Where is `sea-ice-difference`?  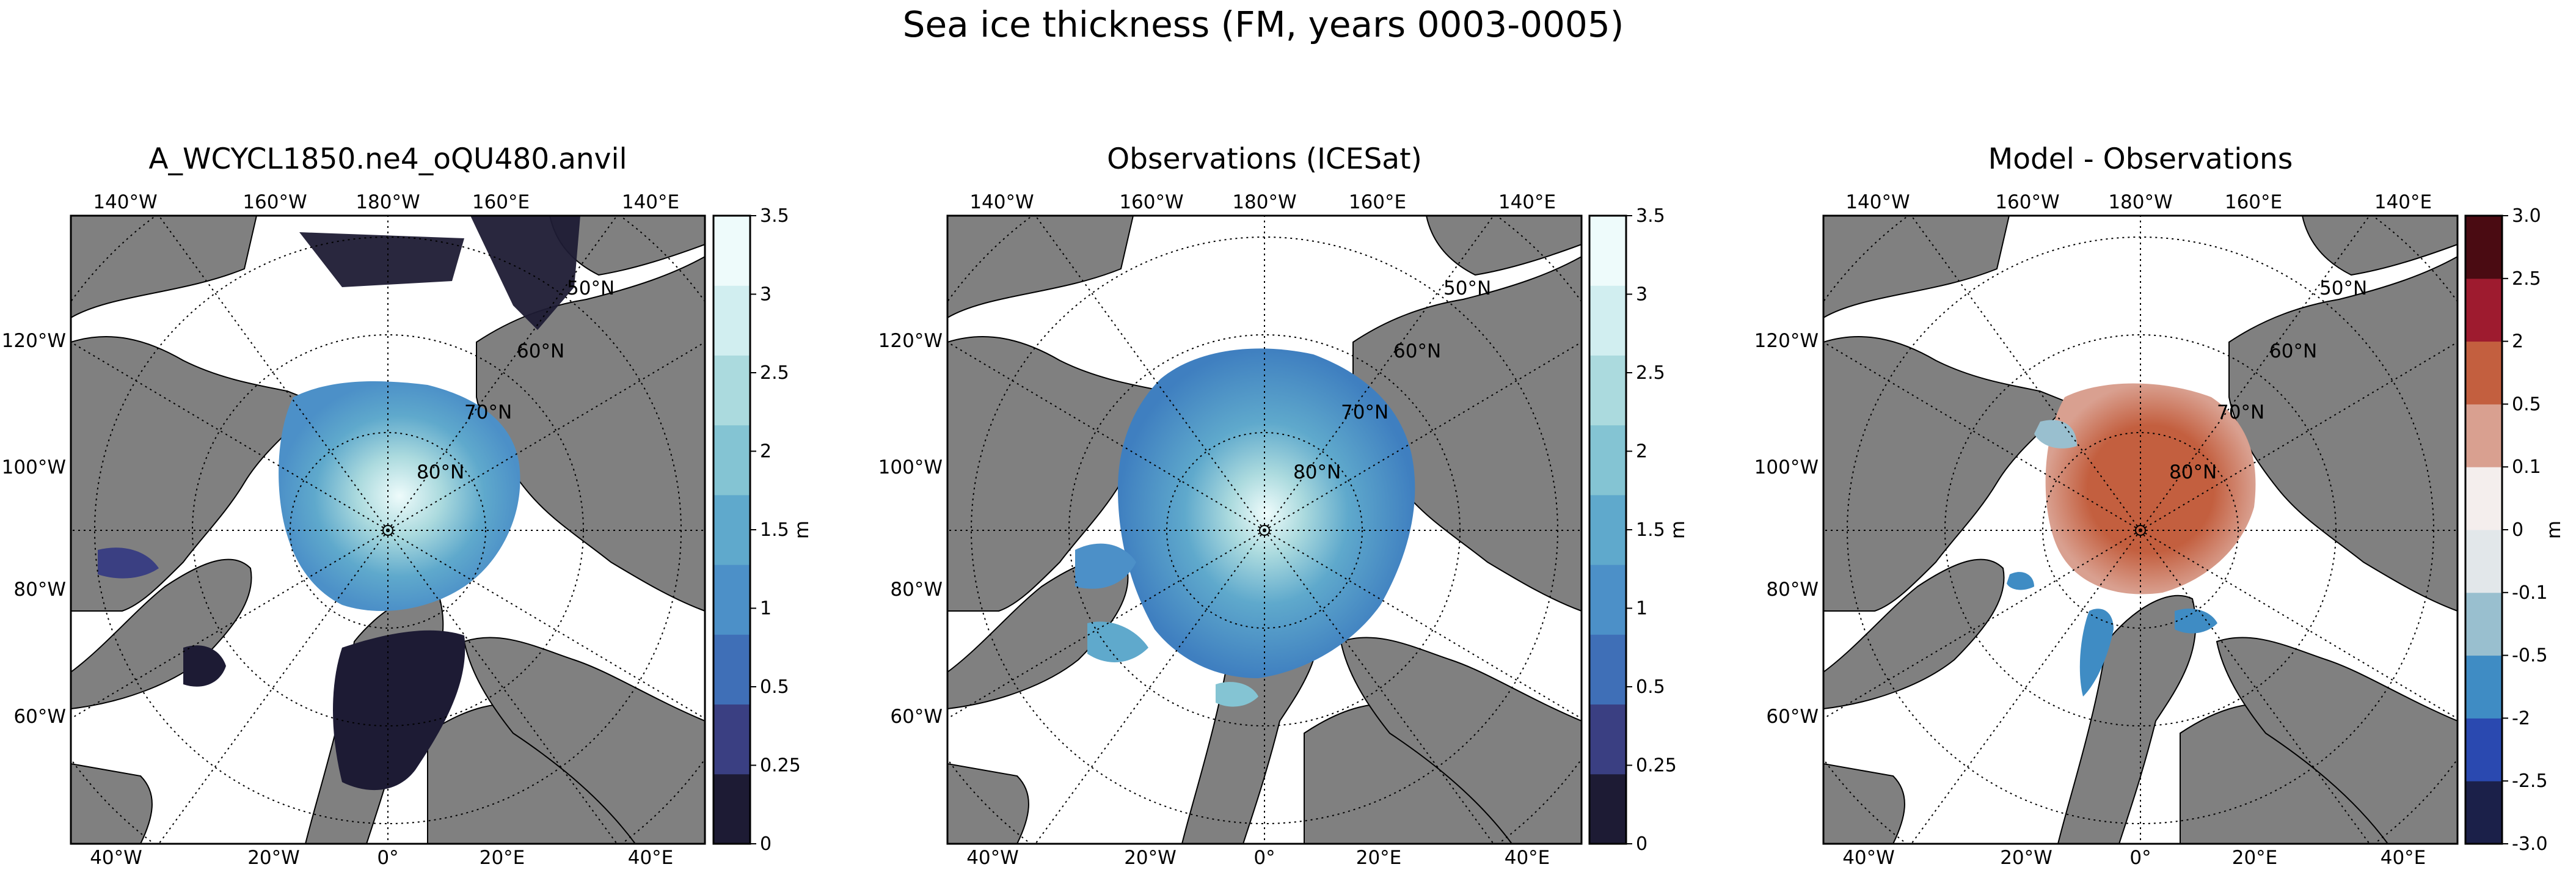 sea-ice-difference is located at coordinates (2131, 540).